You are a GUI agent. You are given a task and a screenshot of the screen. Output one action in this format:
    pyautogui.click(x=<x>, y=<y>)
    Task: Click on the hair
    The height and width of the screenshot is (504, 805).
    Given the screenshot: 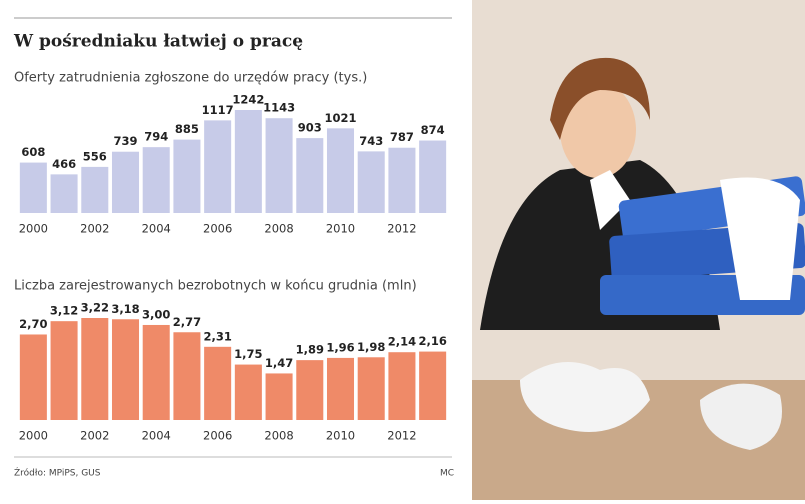 What is the action you would take?
    pyautogui.click(x=600, y=98)
    